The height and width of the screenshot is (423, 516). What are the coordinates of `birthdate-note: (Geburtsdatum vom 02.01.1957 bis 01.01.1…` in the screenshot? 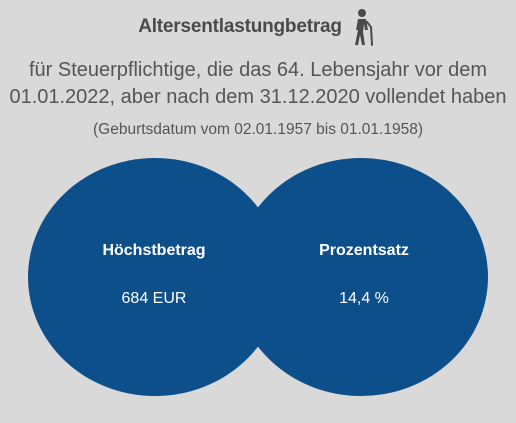 It's located at (257, 129).